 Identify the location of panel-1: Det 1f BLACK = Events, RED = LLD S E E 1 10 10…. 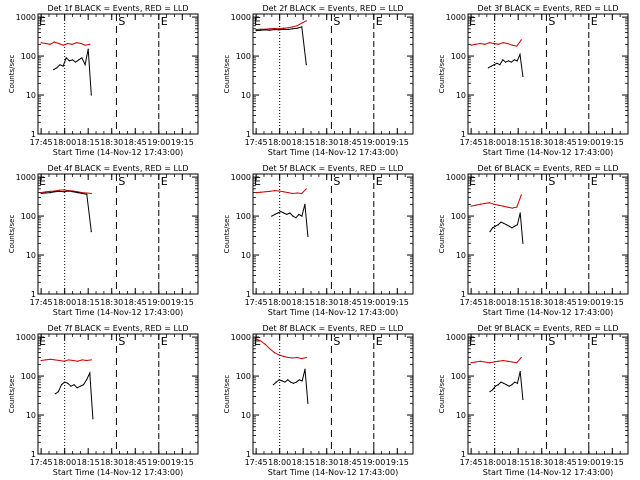
(103, 80).